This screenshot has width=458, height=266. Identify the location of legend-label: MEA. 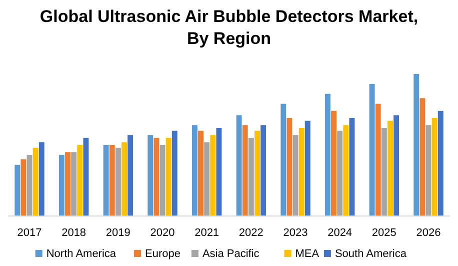
(307, 254).